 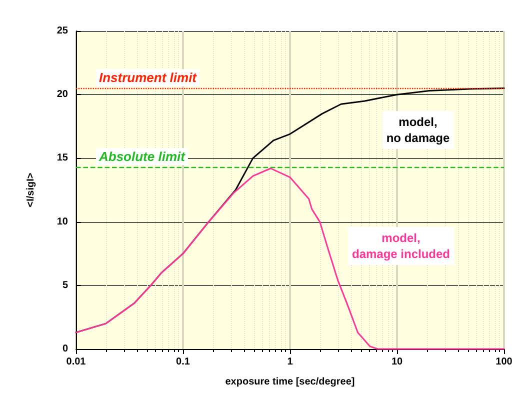 What do you see at coordinates (397, 362) in the screenshot?
I see `x-tick-label: 10` at bounding box center [397, 362].